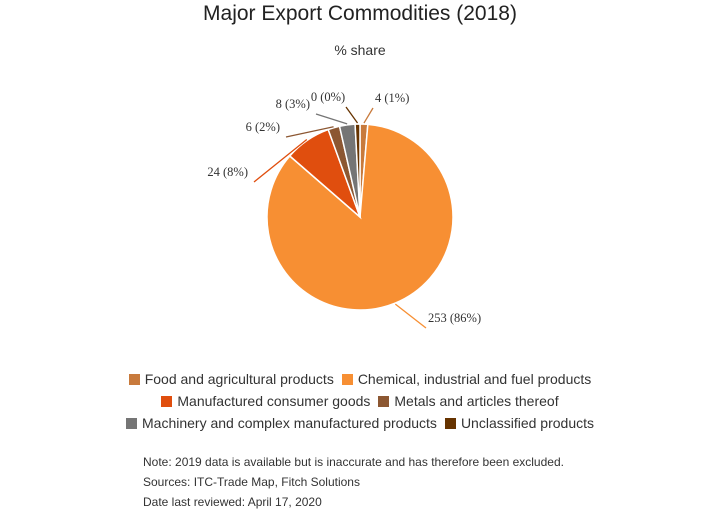  I want to click on legend-label: Food and agricultural products, so click(239, 379).